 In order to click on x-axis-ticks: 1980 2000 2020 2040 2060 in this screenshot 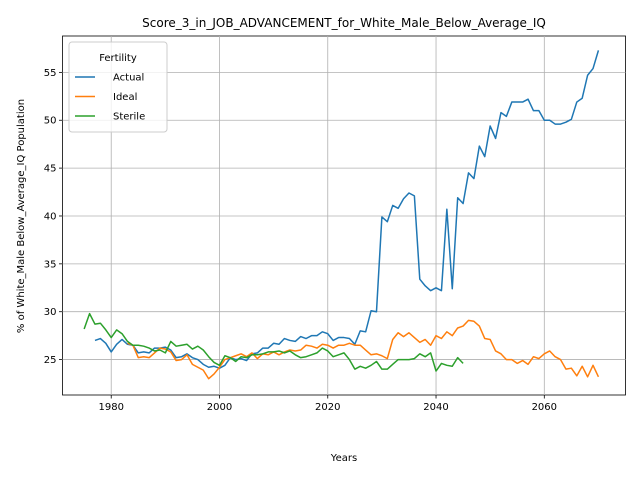, I will do `click(327, 404)`.